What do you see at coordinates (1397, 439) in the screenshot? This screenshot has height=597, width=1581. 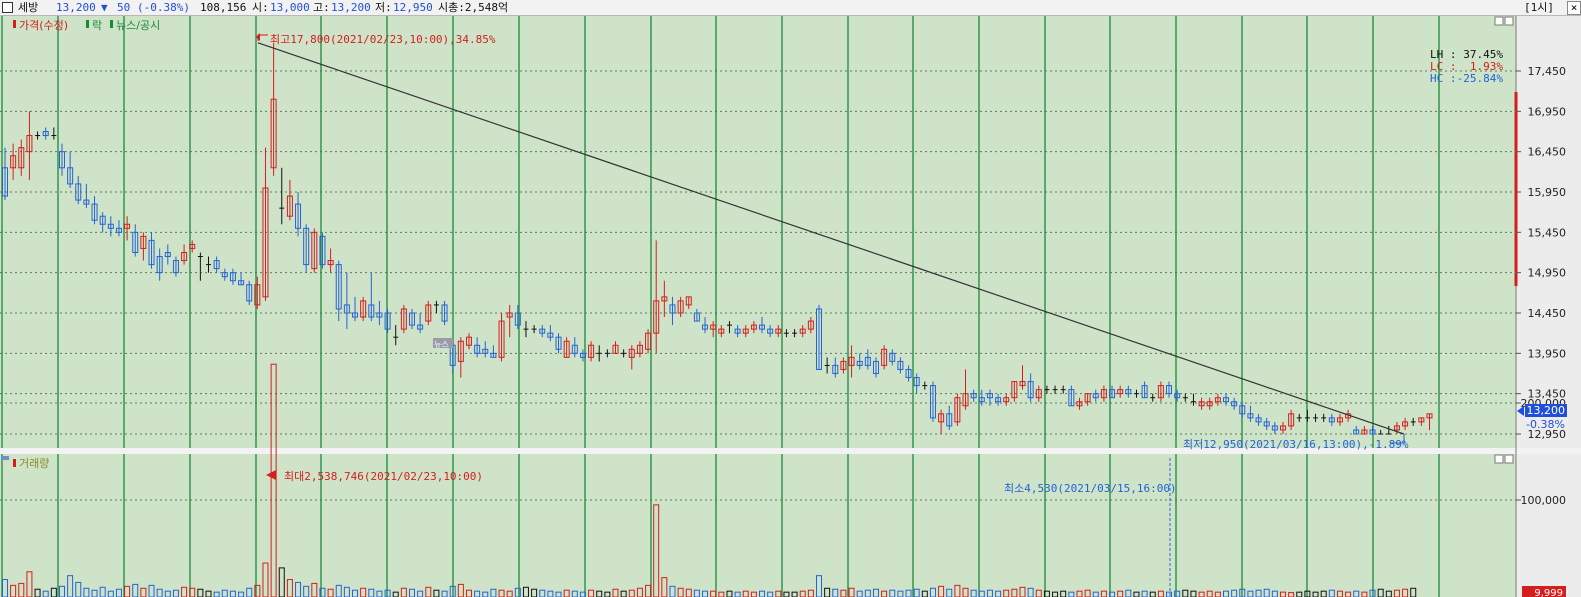 I see `arrow-right-icon` at bounding box center [1397, 439].